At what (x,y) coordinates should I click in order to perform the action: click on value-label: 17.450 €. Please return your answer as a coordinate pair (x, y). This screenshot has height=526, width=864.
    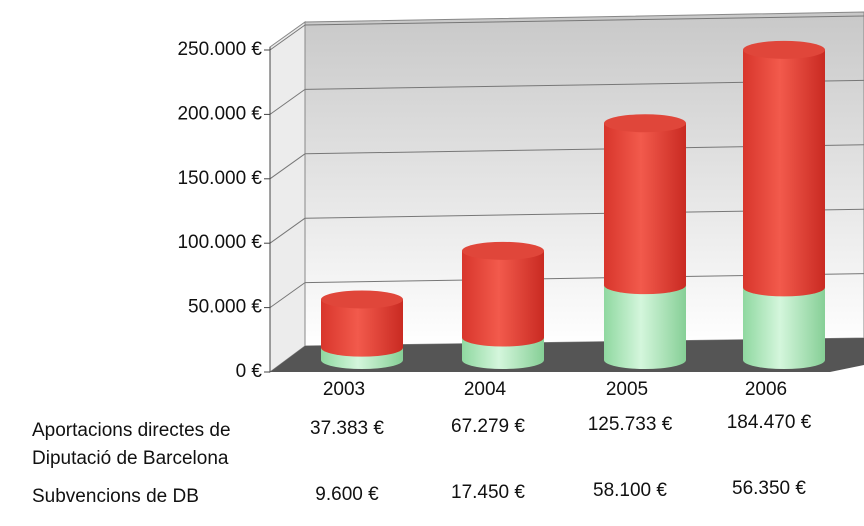
    Looking at the image, I should click on (488, 492).